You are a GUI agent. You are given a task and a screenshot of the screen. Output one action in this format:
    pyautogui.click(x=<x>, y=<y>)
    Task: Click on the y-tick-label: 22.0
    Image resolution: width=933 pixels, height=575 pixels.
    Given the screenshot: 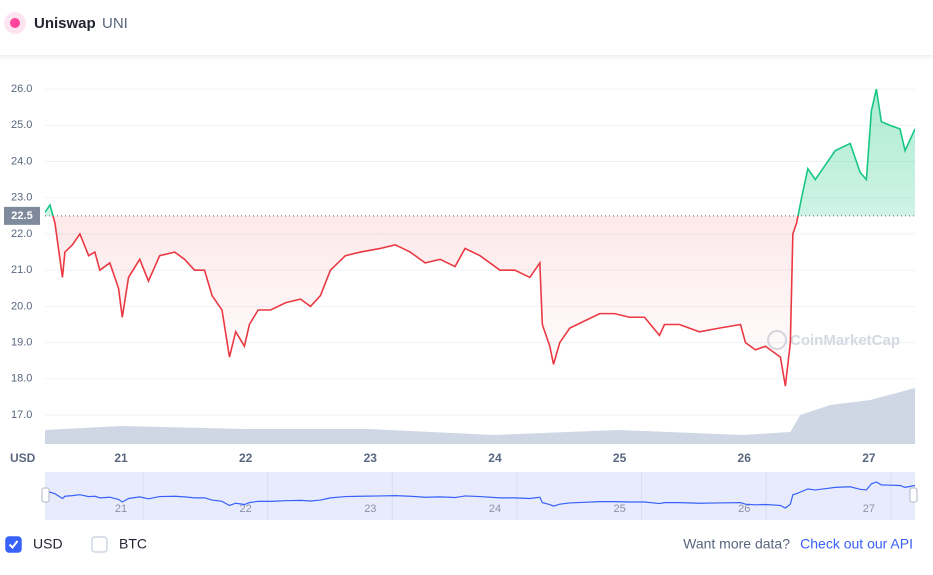 What is the action you would take?
    pyautogui.click(x=21, y=234)
    